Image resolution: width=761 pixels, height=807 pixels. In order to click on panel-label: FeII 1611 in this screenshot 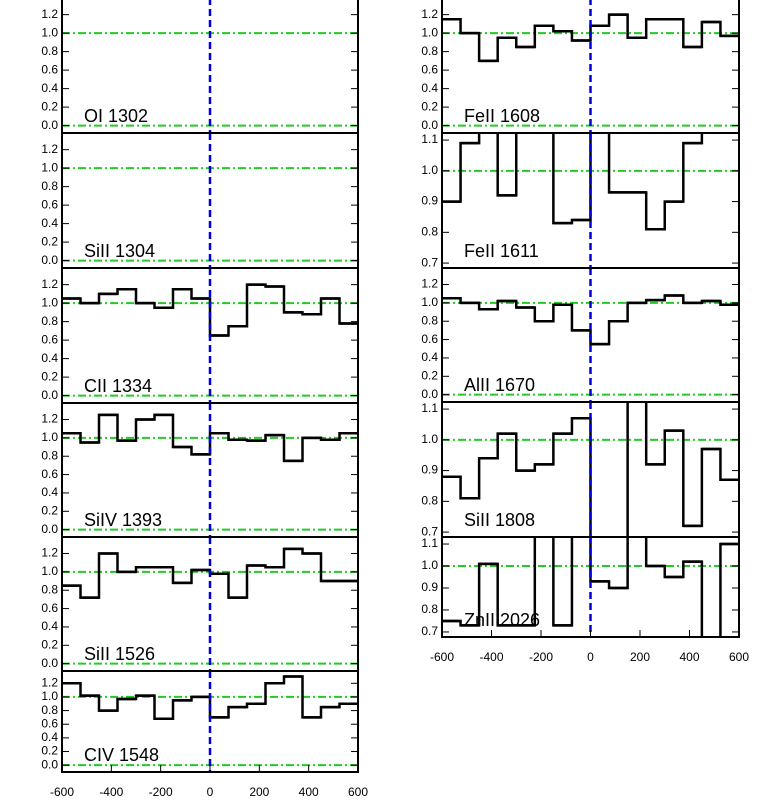, I will do `click(501, 251)`.